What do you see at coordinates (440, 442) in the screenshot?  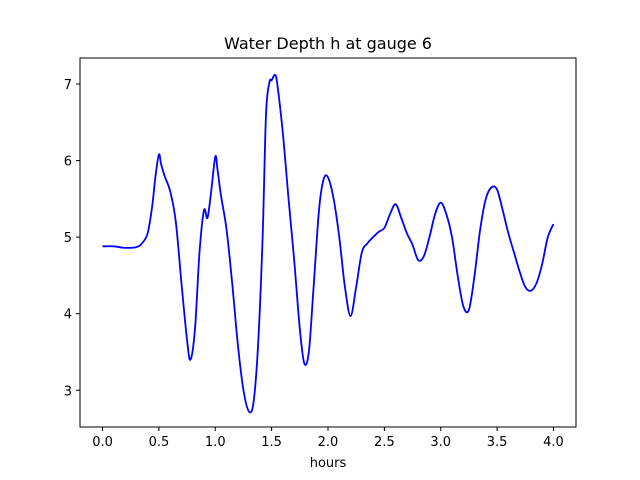 I see `x-tick-label: 3.0` at bounding box center [440, 442].